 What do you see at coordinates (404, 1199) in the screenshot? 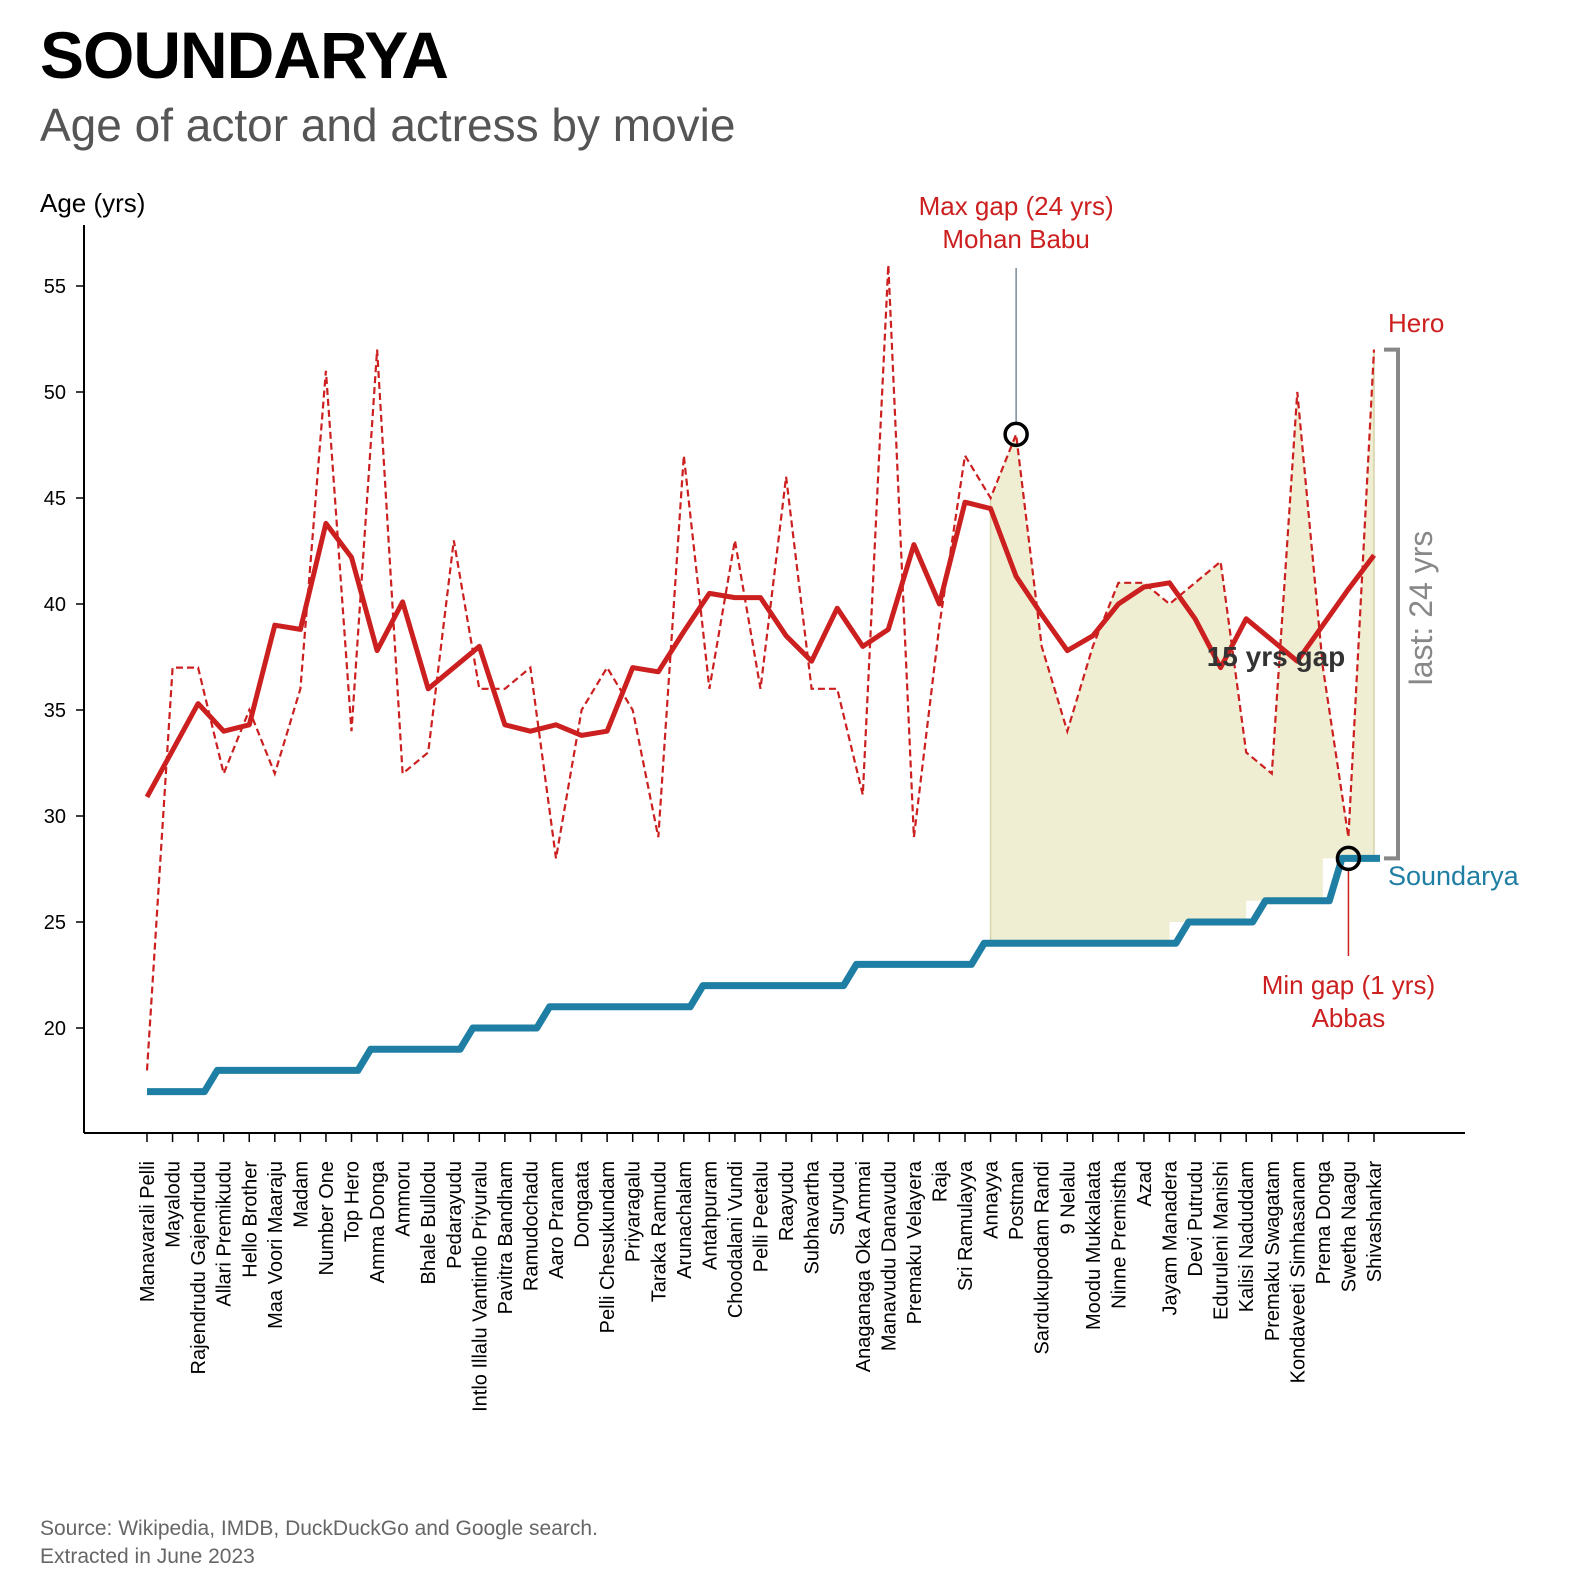
I see `x-tick-label: Ammoru` at bounding box center [404, 1199].